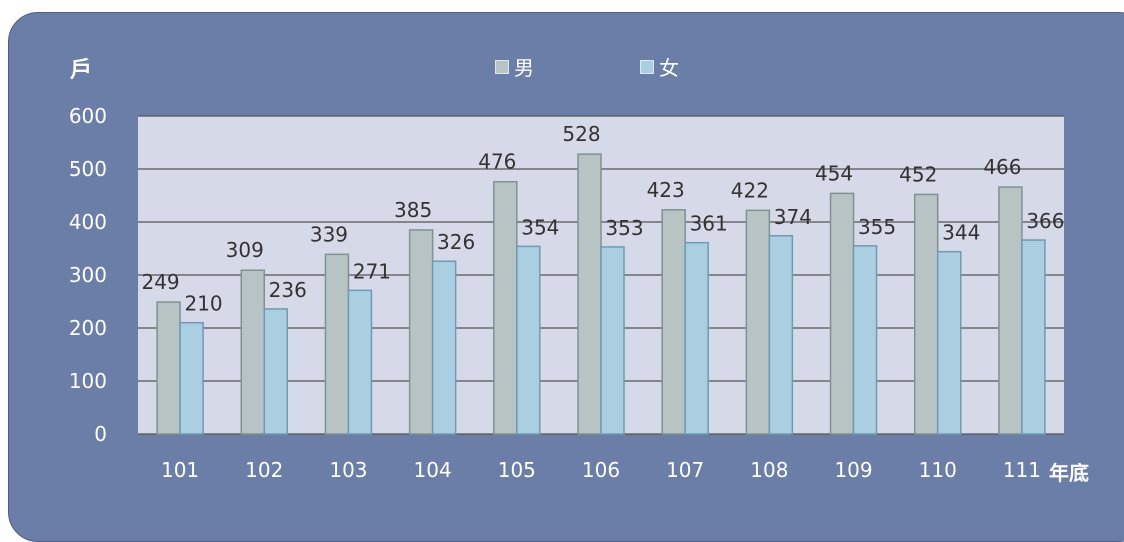 The height and width of the screenshot is (542, 1124). I want to click on data-label-male: 454, so click(834, 173).